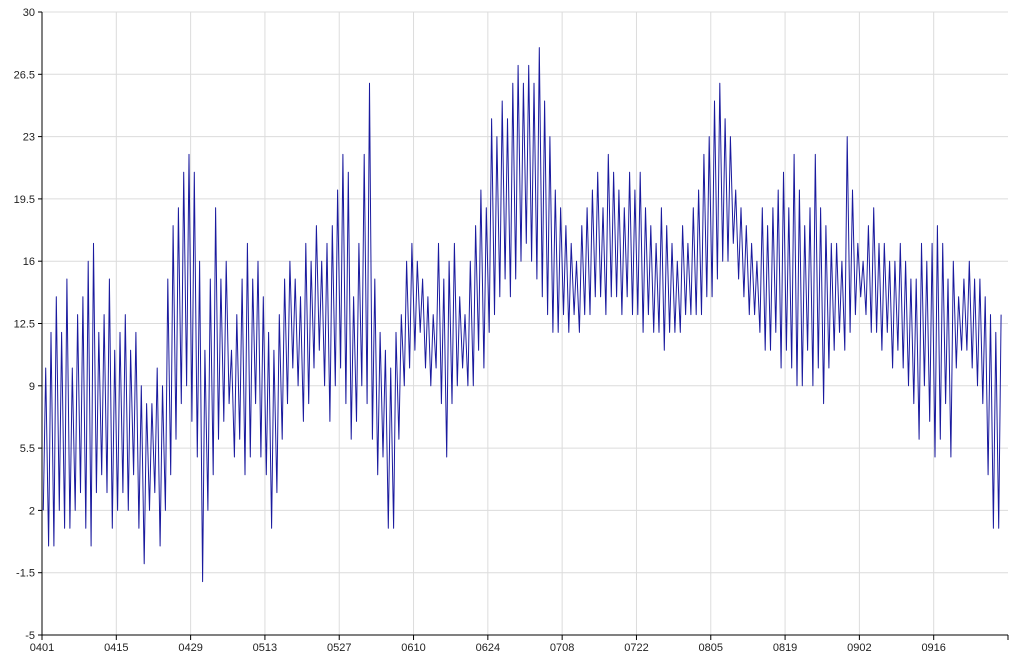  Describe the element at coordinates (32, 387) in the screenshot. I see `y-tick-label: 9` at that location.